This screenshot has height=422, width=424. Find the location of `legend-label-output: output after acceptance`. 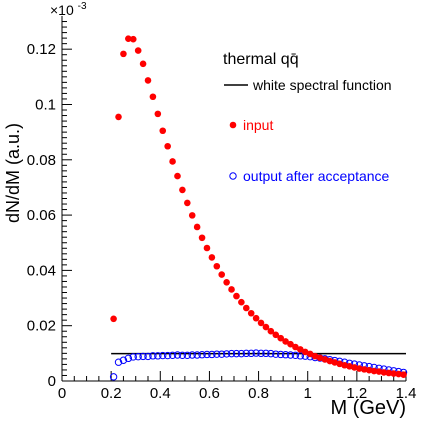

legend-label-output: output after acceptance is located at coordinates (316, 176).